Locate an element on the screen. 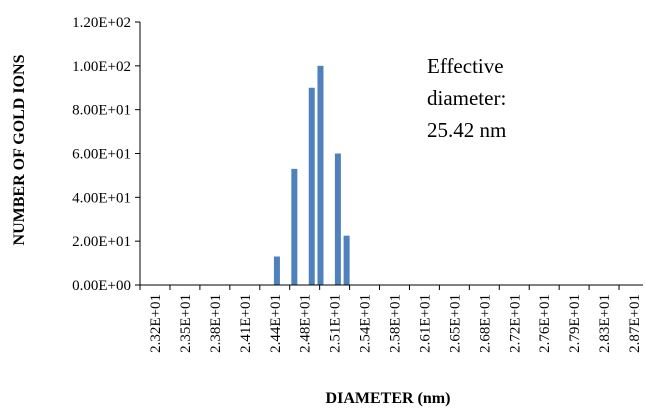  x-tick-label: 2.48E+01 is located at coordinates (306, 323).